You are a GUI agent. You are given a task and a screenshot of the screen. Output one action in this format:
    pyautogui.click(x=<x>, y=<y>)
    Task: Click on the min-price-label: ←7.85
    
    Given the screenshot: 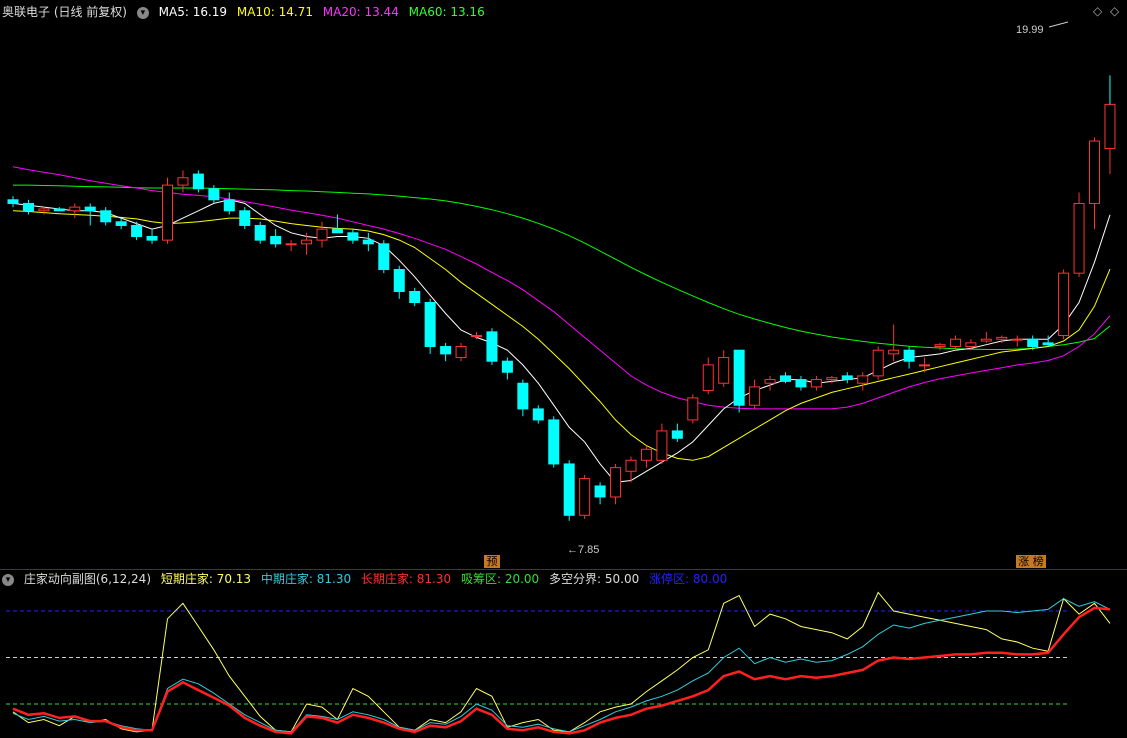 What is the action you would take?
    pyautogui.click(x=583, y=550)
    